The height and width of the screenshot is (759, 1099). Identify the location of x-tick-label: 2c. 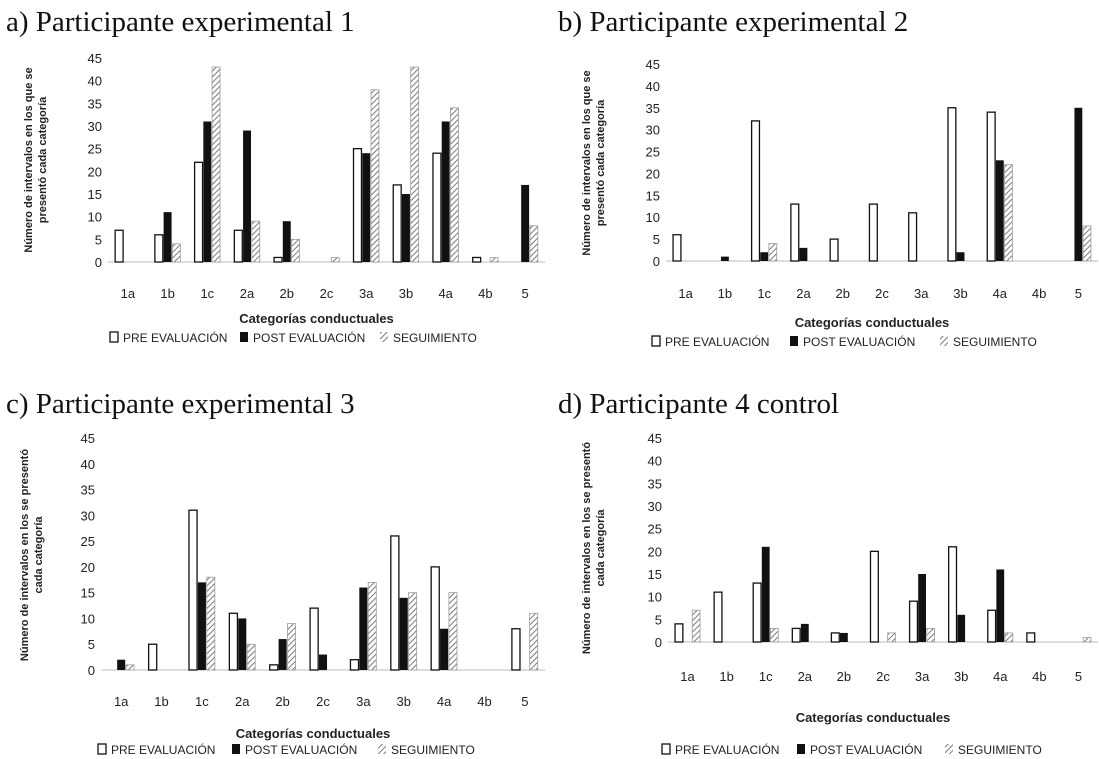
(323, 701).